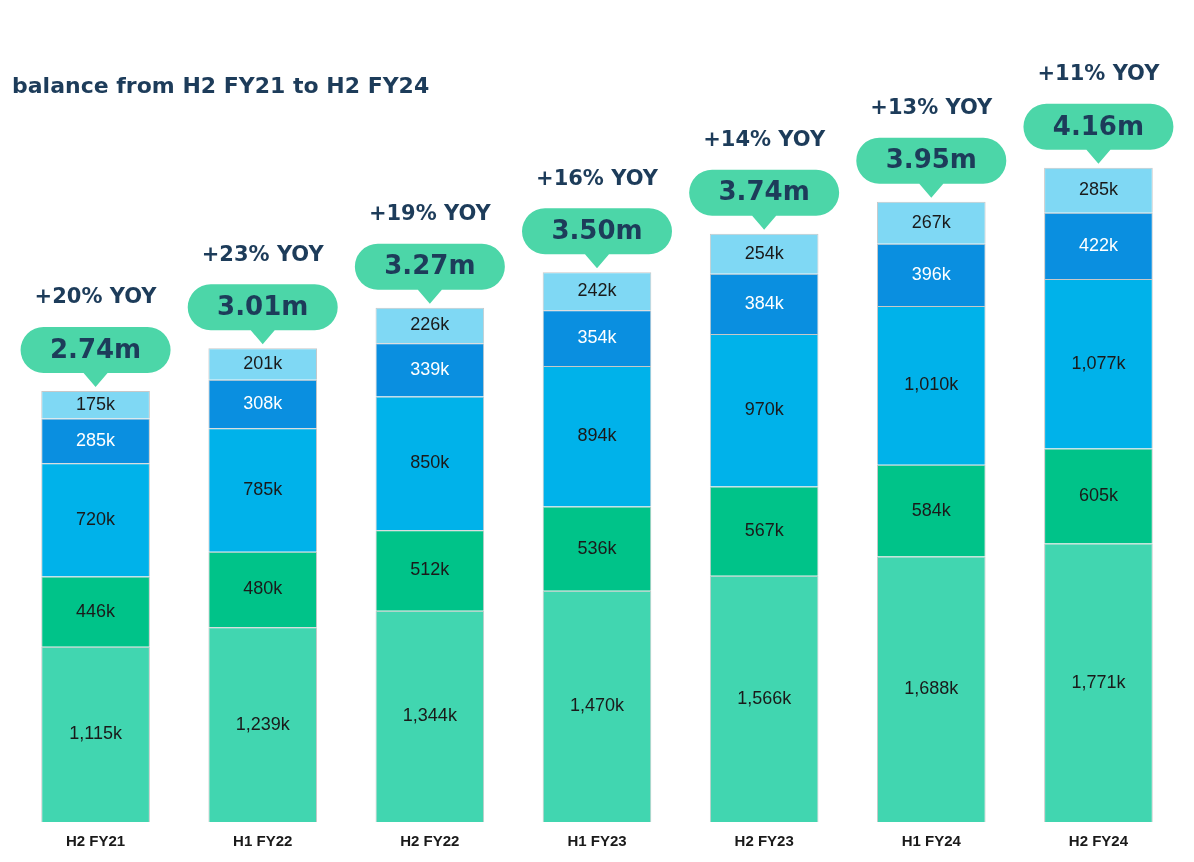 This screenshot has height=862, width=1194. I want to click on data-label: 894k, so click(597, 435).